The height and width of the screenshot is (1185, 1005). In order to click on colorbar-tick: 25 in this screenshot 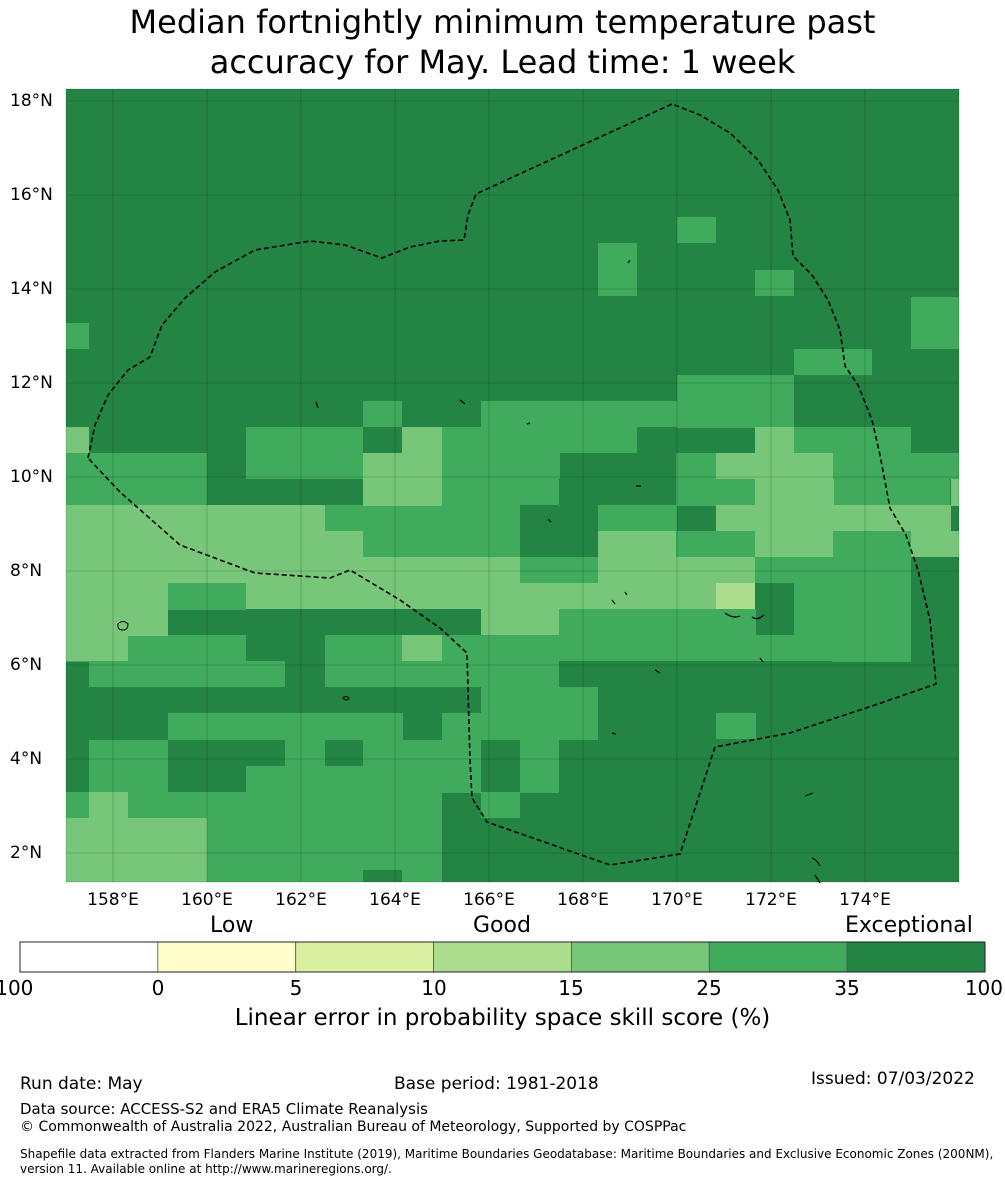, I will do `click(709, 988)`.